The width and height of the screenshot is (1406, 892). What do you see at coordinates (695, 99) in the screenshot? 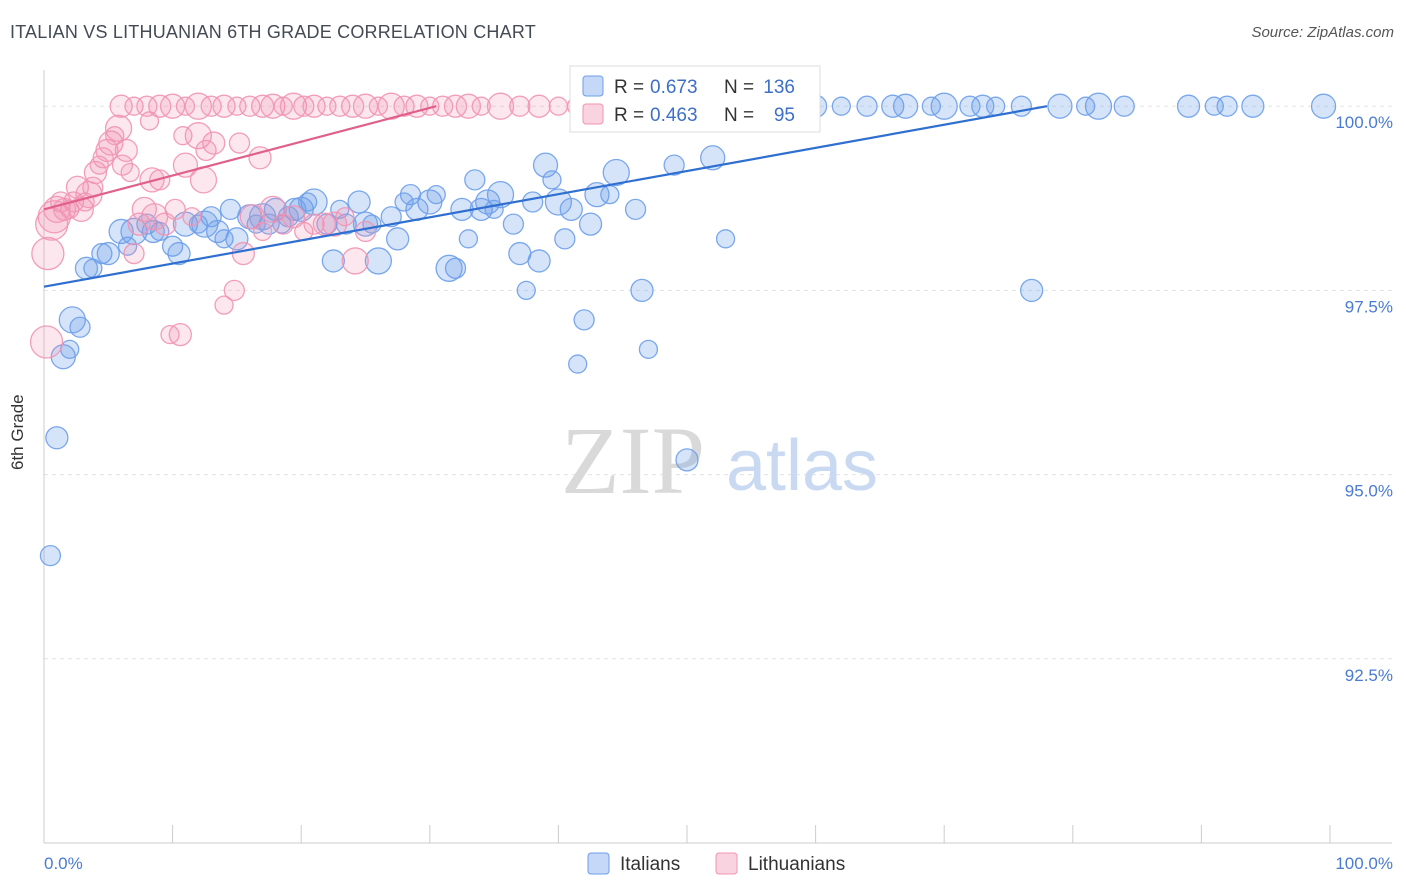
I see `legend-box` at bounding box center [695, 99].